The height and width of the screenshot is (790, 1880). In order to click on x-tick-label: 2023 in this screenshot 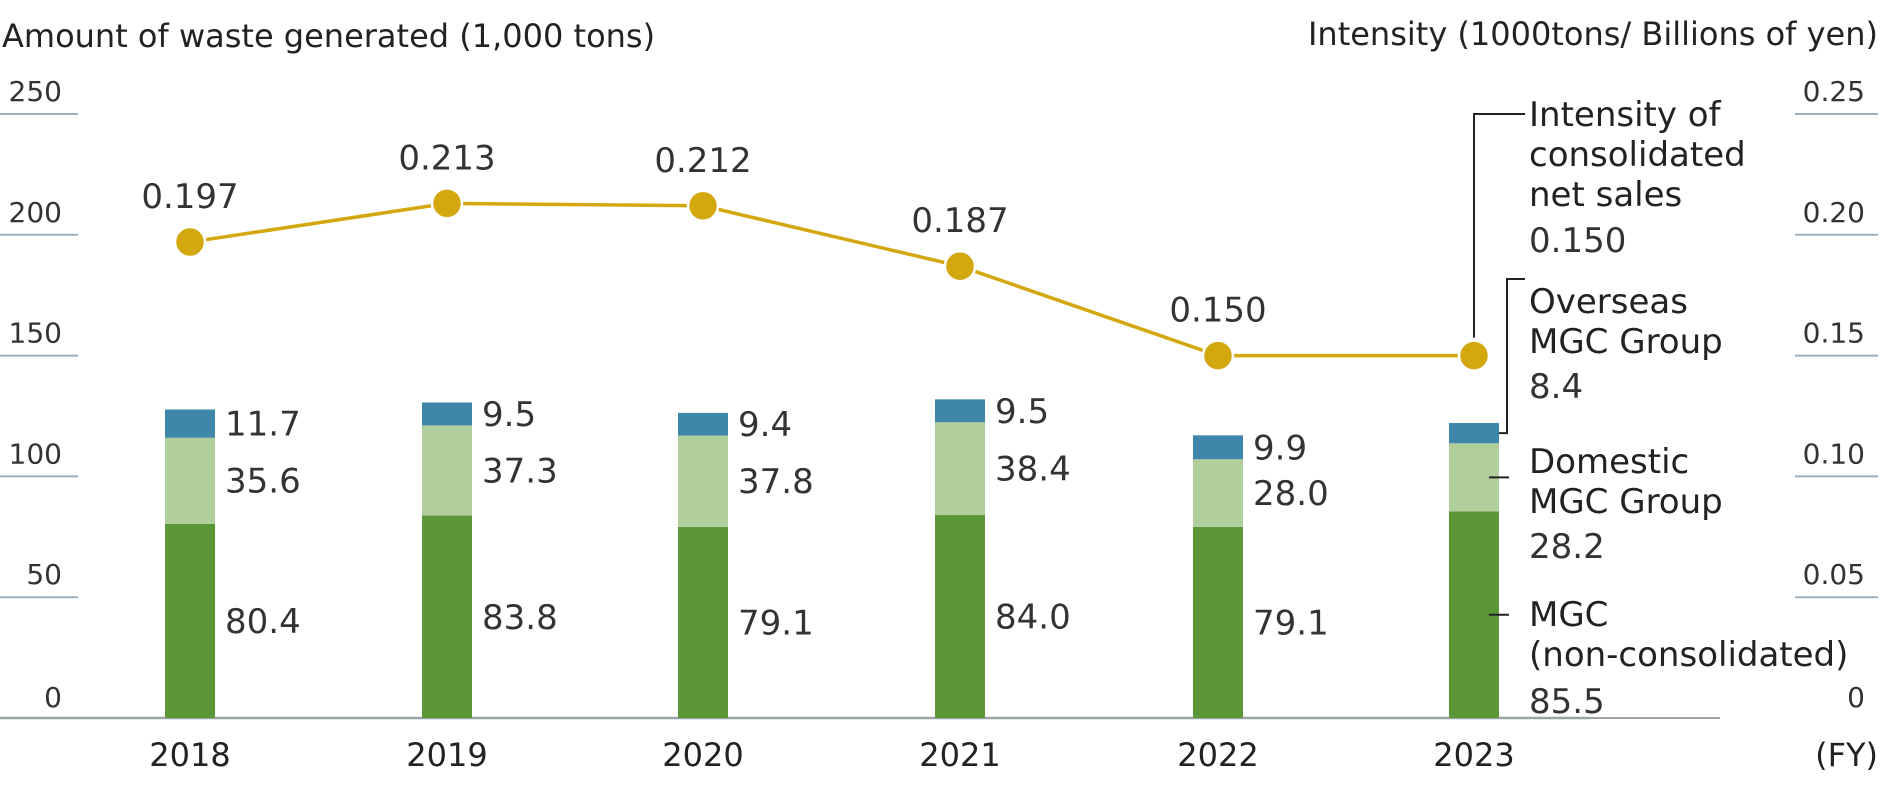, I will do `click(1473, 755)`.